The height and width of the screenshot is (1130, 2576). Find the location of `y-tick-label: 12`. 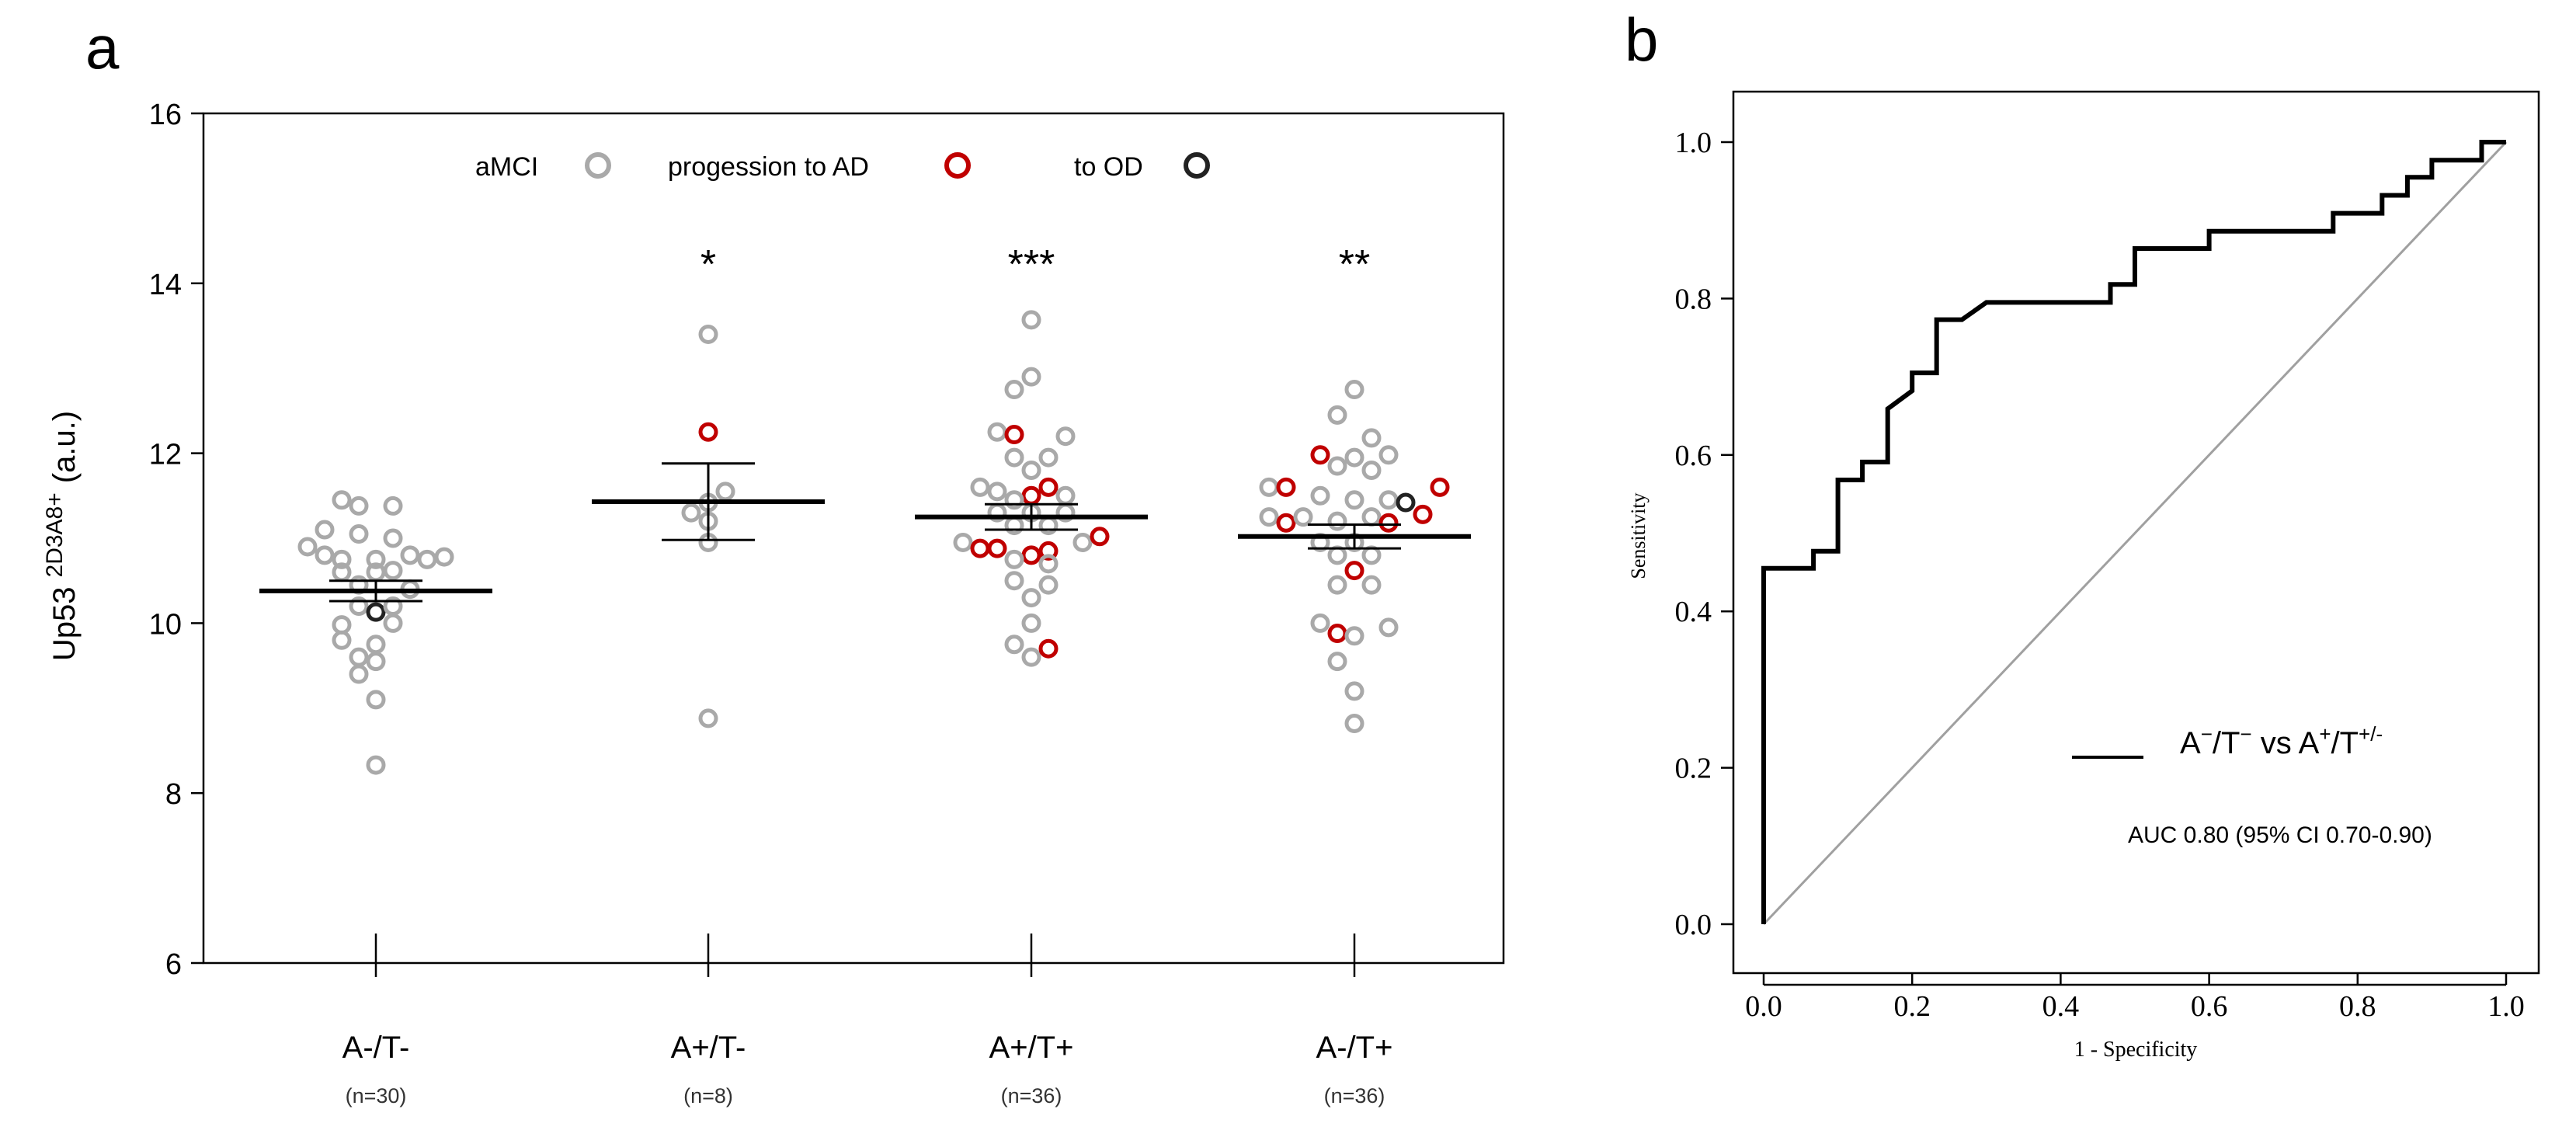

y-tick-label: 12 is located at coordinates (165, 455).